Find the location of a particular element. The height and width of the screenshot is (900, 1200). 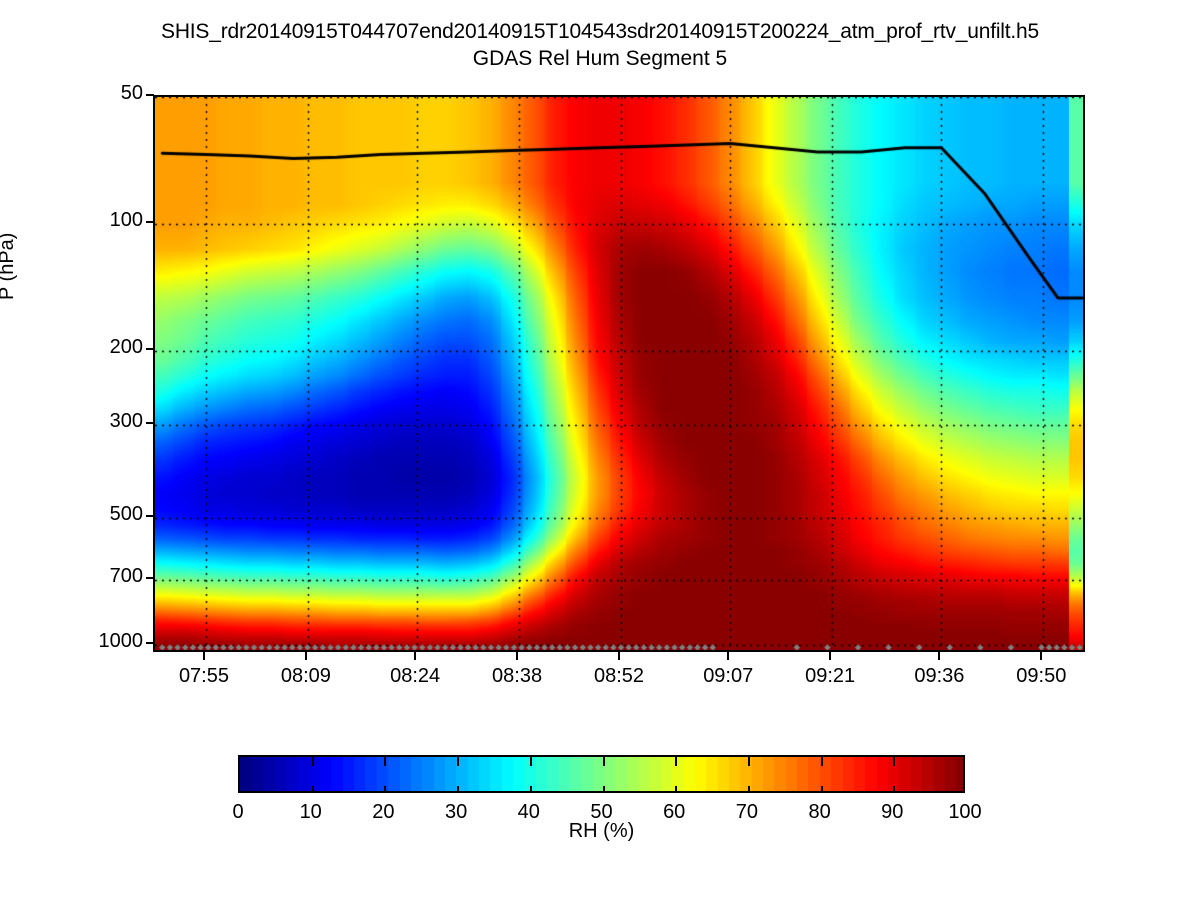

y-axis-tick-label: 700 is located at coordinates (126, 575).